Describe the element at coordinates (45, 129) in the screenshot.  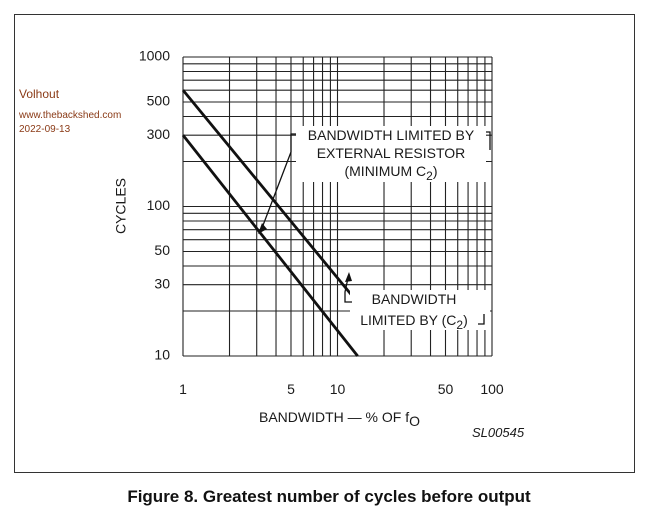
I see `watermark-date: 2022-09-13` at that location.